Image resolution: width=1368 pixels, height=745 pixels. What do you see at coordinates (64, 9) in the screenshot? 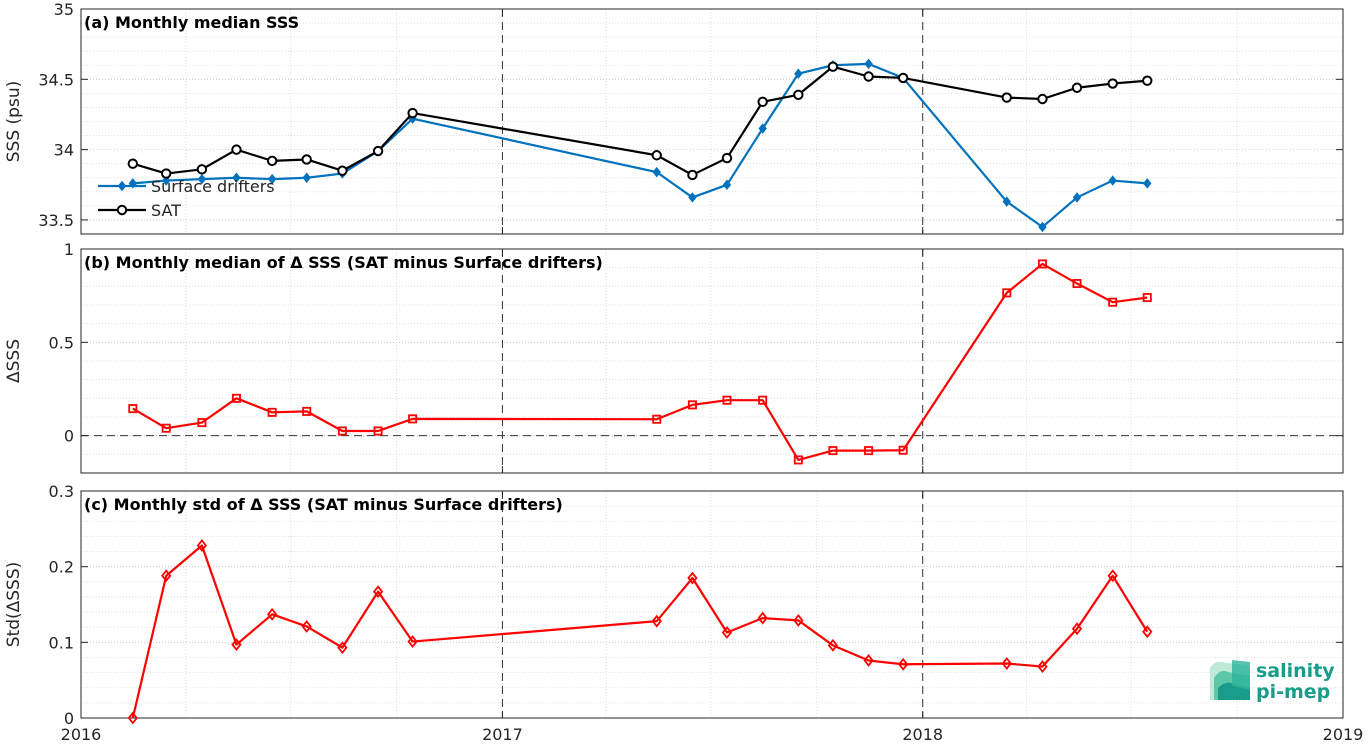
I see `y-tick-label: 35` at bounding box center [64, 9].